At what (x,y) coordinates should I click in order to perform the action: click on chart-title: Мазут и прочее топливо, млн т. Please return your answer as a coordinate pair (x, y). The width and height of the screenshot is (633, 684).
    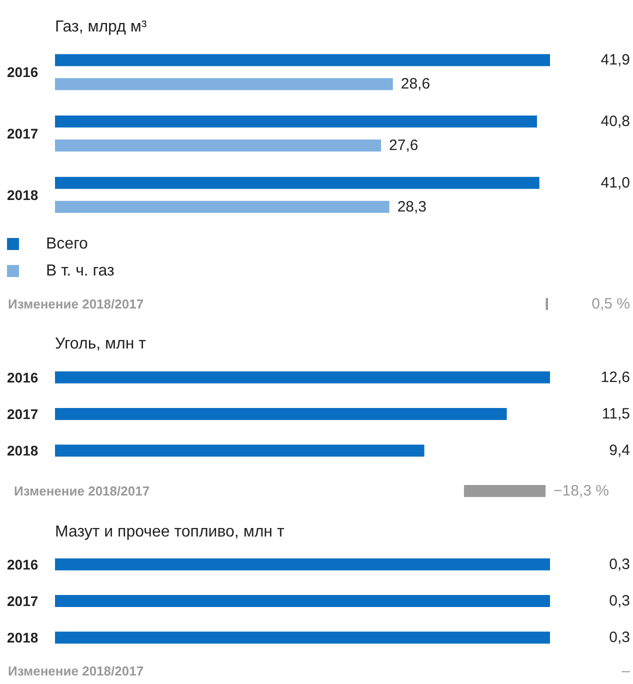
    Looking at the image, I should click on (170, 532).